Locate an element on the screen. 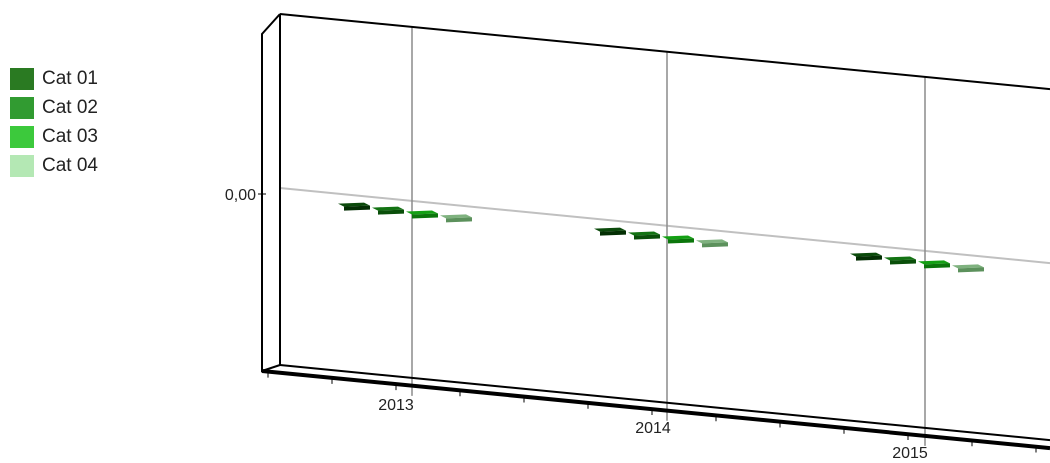  legend-item-cat-02: Cat 02 is located at coordinates (54, 107).